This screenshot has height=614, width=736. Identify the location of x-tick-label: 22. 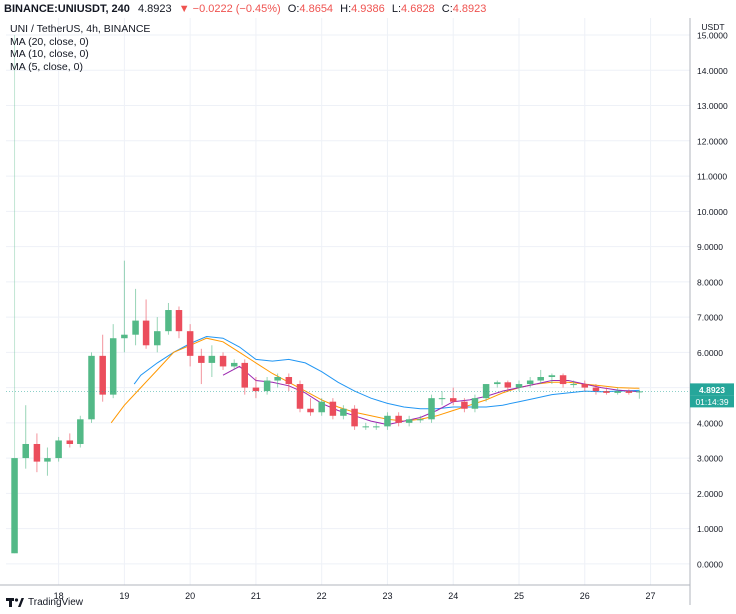
(322, 596).